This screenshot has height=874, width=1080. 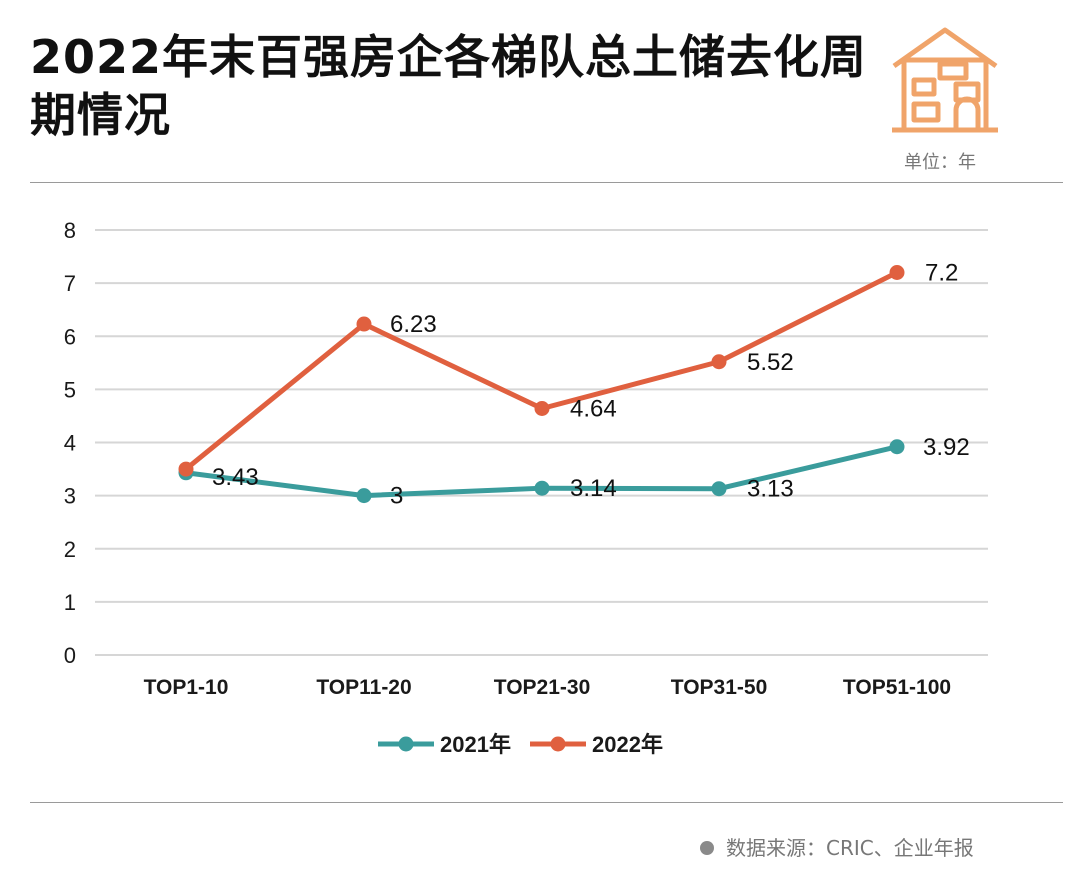 I want to click on x-tick-label: TOP1-10, so click(x=186, y=687).